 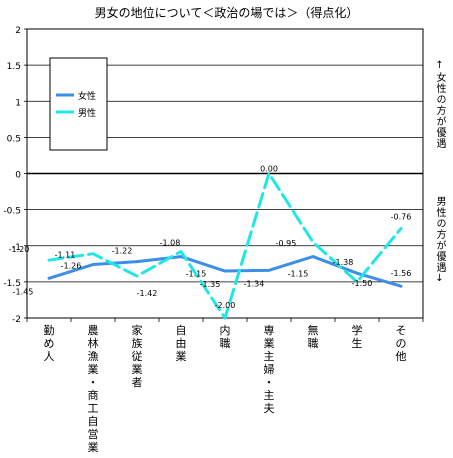 I want to click on data-label: -1.38, so click(x=343, y=262).